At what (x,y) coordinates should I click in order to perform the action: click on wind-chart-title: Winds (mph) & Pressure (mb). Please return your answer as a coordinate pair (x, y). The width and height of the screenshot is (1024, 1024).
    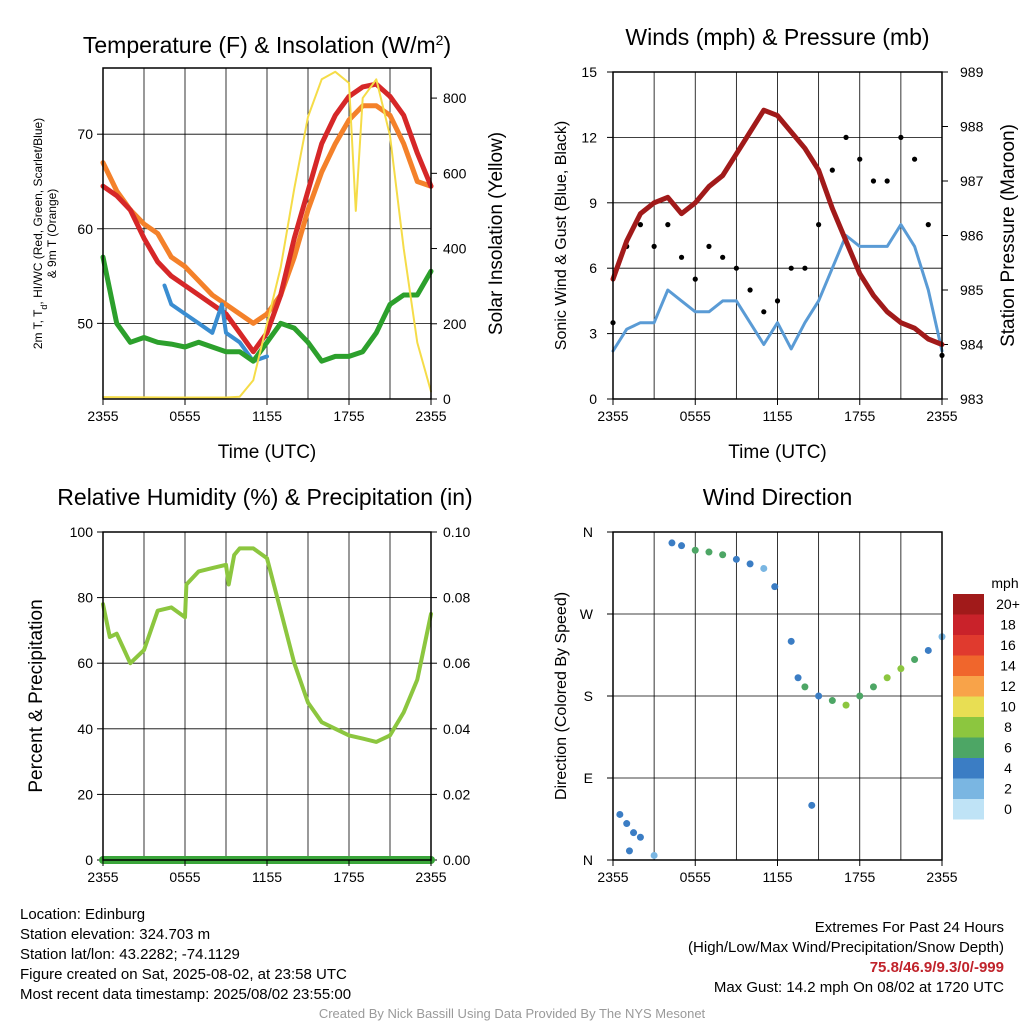
    Looking at the image, I should click on (777, 37).